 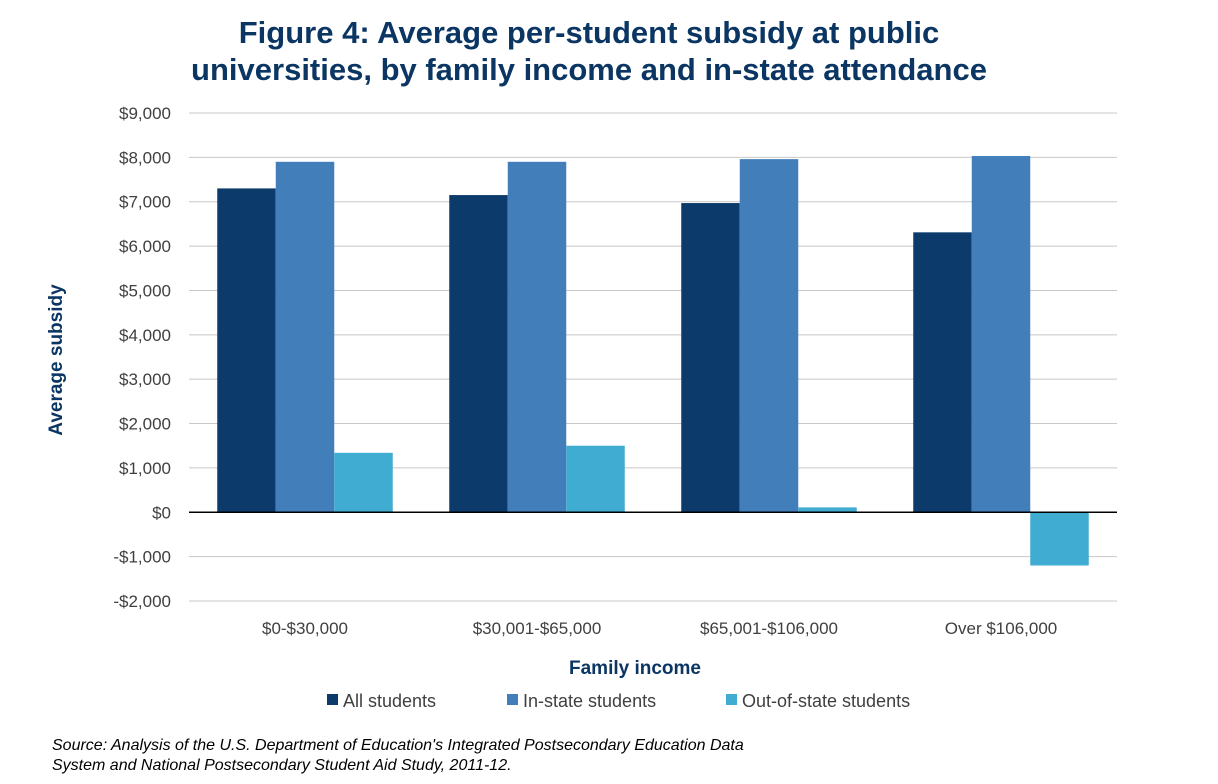 What do you see at coordinates (56, 360) in the screenshot?
I see `y-axis-label: Average subsidy` at bounding box center [56, 360].